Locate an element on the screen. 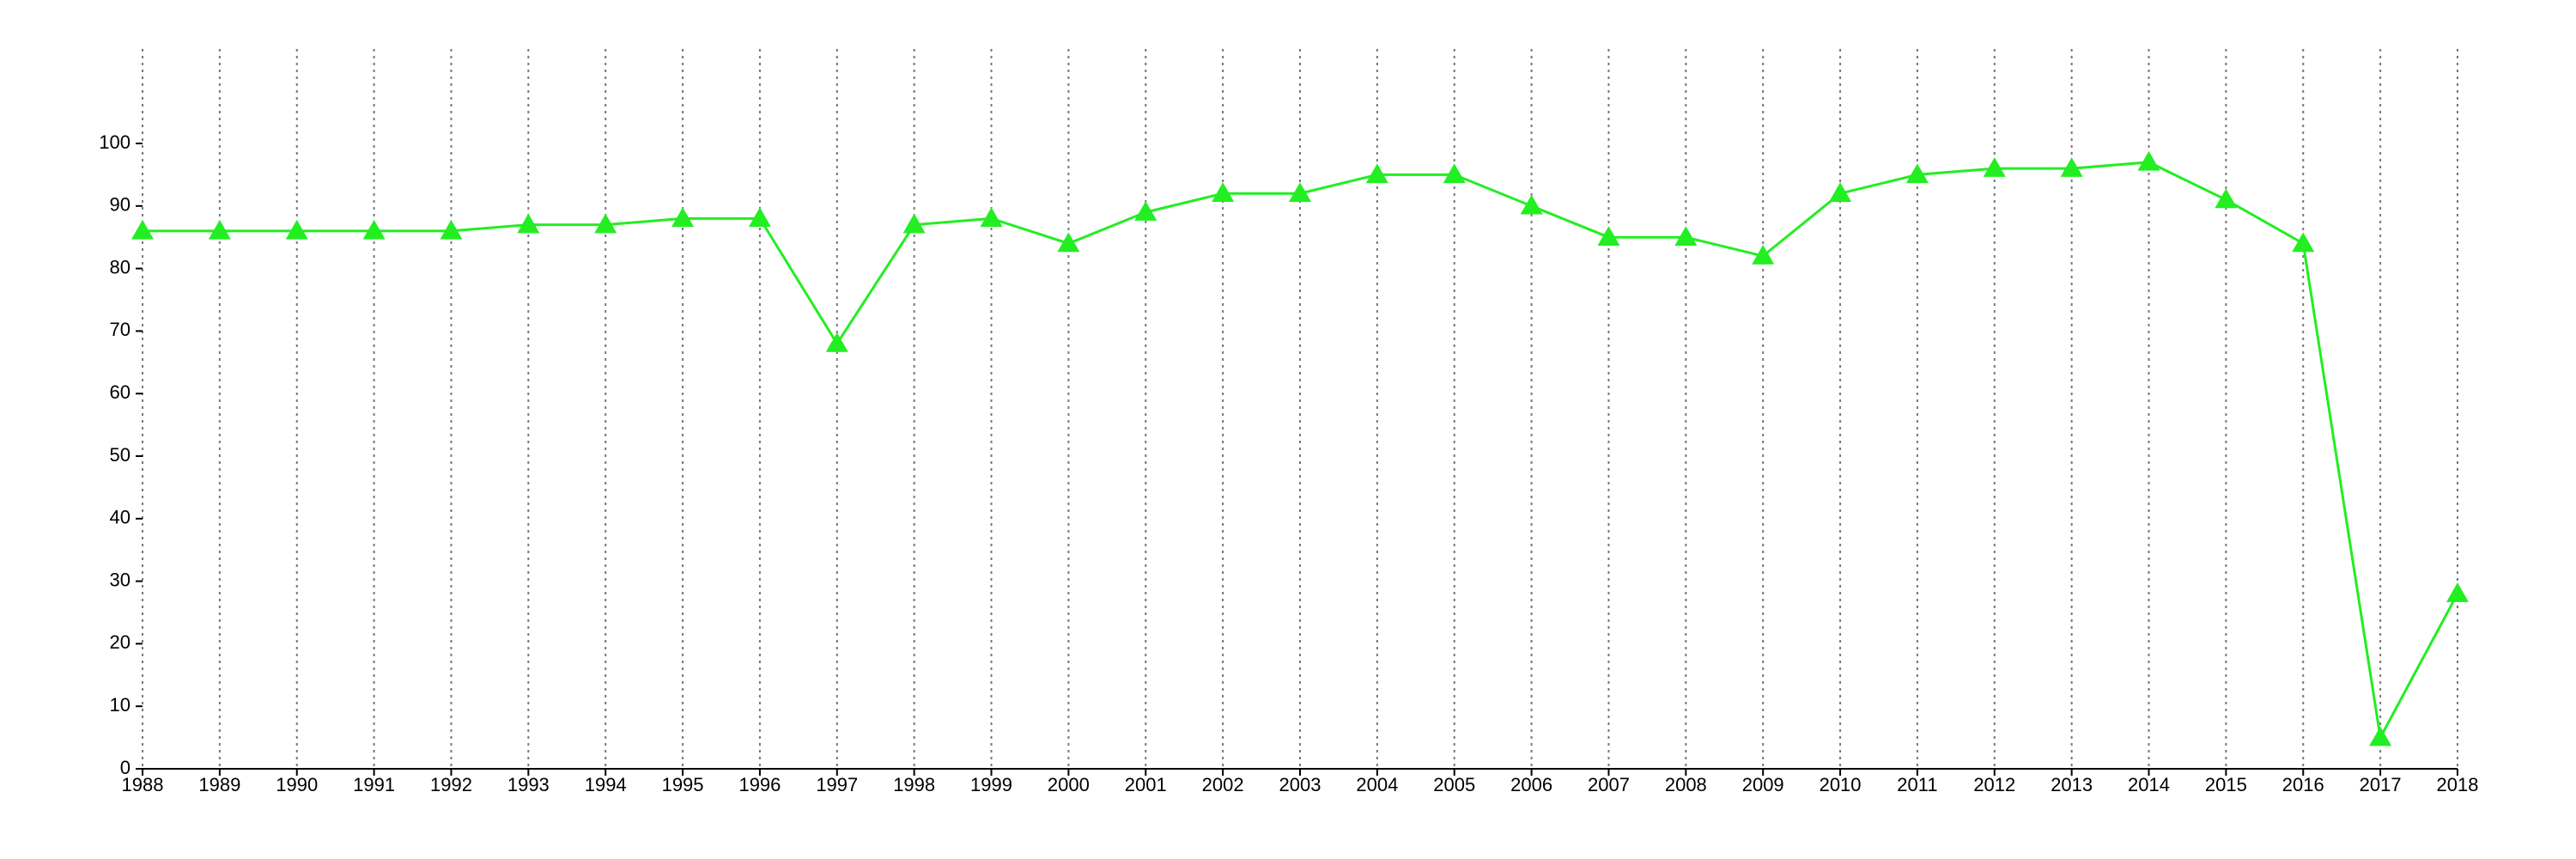 Image resolution: width=2576 pixels, height=859 pixels. y-tick-label: 0 is located at coordinates (126, 768).